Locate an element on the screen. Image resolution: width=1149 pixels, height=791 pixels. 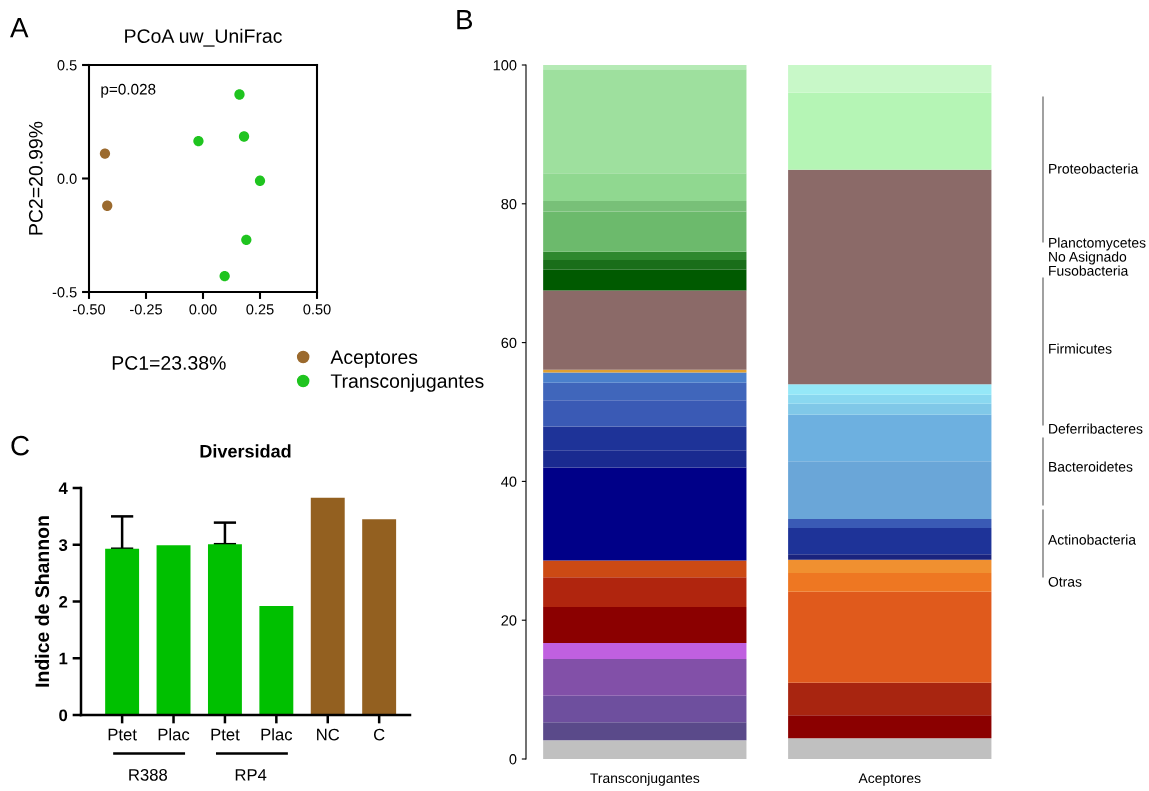
y-tick-label: 100 is located at coordinates (505, 65).